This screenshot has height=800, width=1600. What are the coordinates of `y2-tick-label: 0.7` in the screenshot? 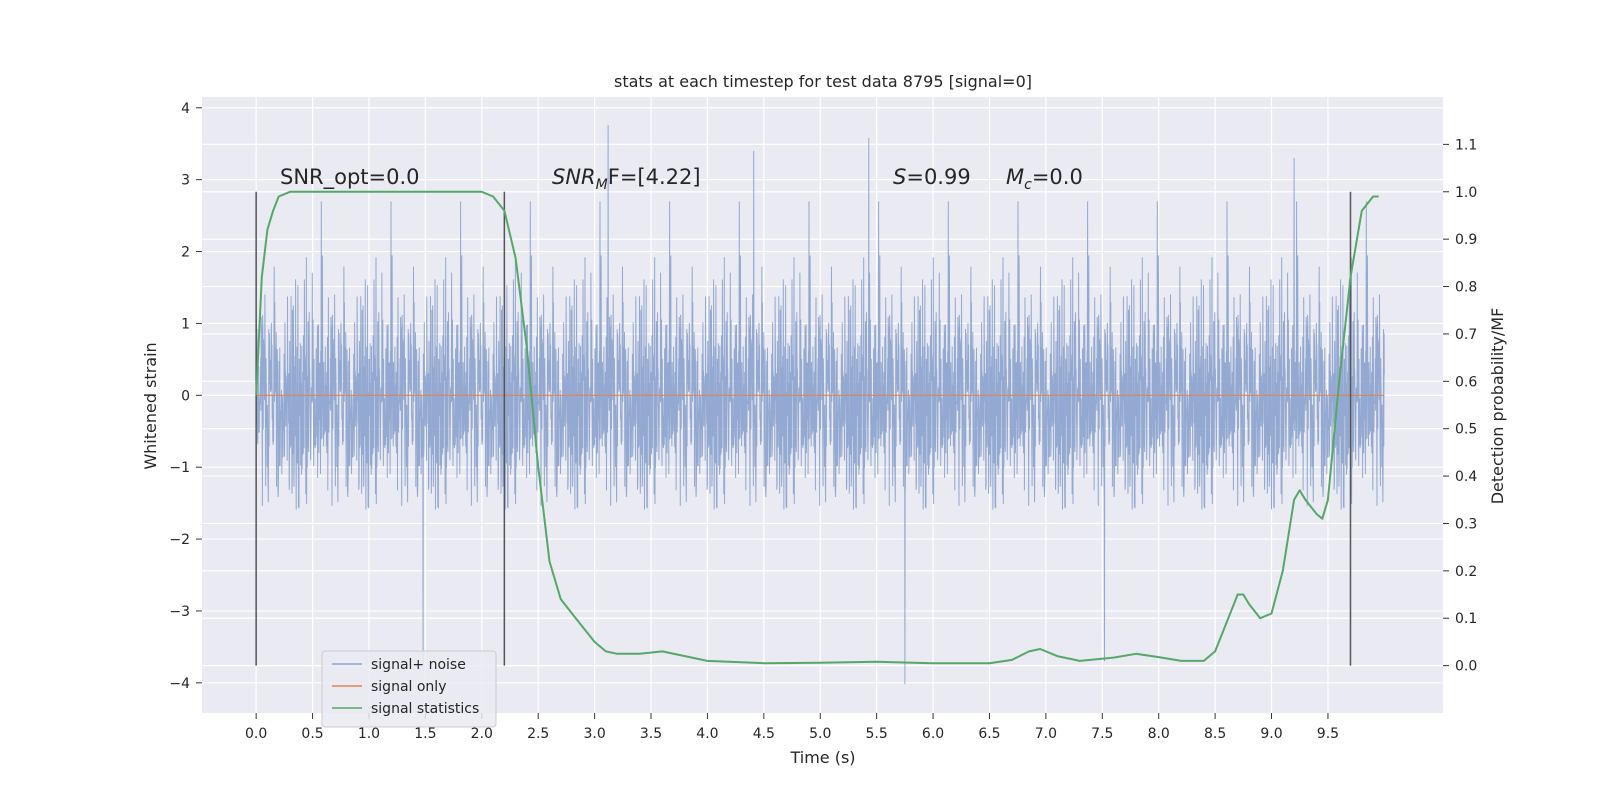 It's located at (1466, 335).